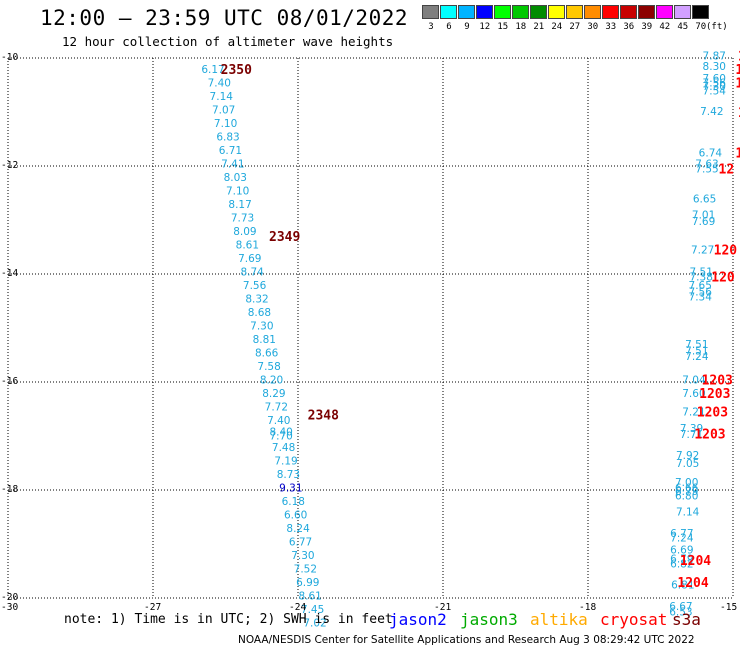 The height and width of the screenshot is (650, 740). I want to click on wave-height-label: 7.27, so click(702, 251).